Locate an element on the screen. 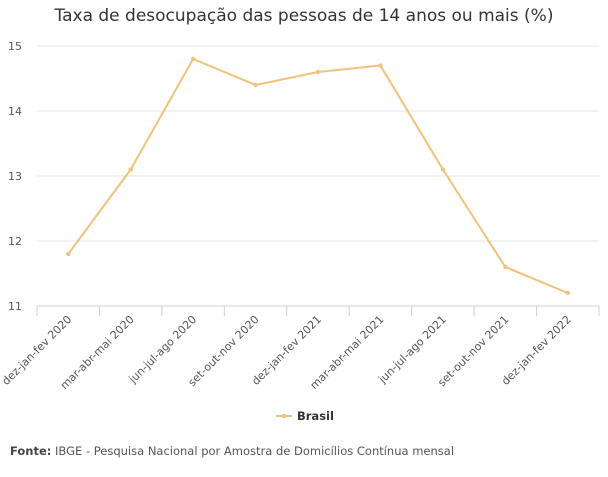 This screenshot has height=477, width=608. legend-label: Brasil is located at coordinates (315, 416).